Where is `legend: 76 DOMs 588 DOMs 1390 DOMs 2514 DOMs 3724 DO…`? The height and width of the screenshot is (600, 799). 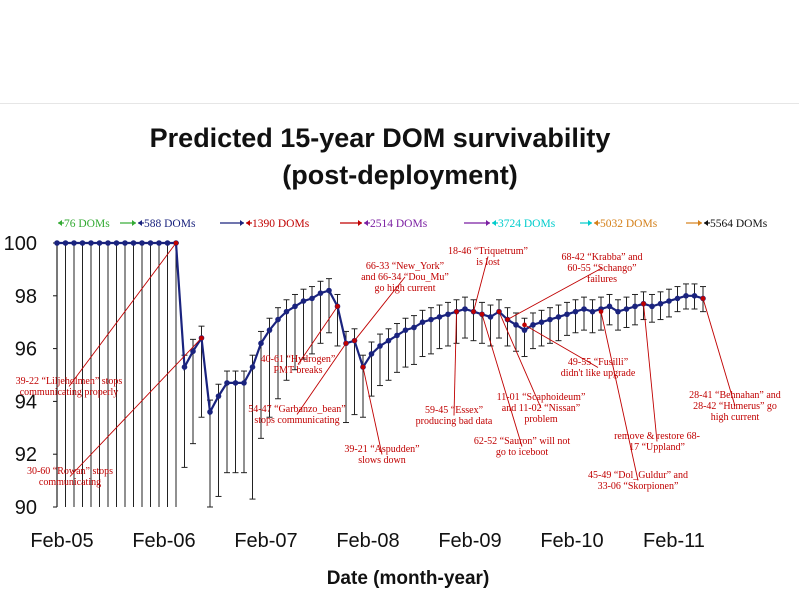 legend: 76 DOMs 588 DOMs 1390 DOMs 2514 DOMs 3724 DO… is located at coordinates (413, 224).